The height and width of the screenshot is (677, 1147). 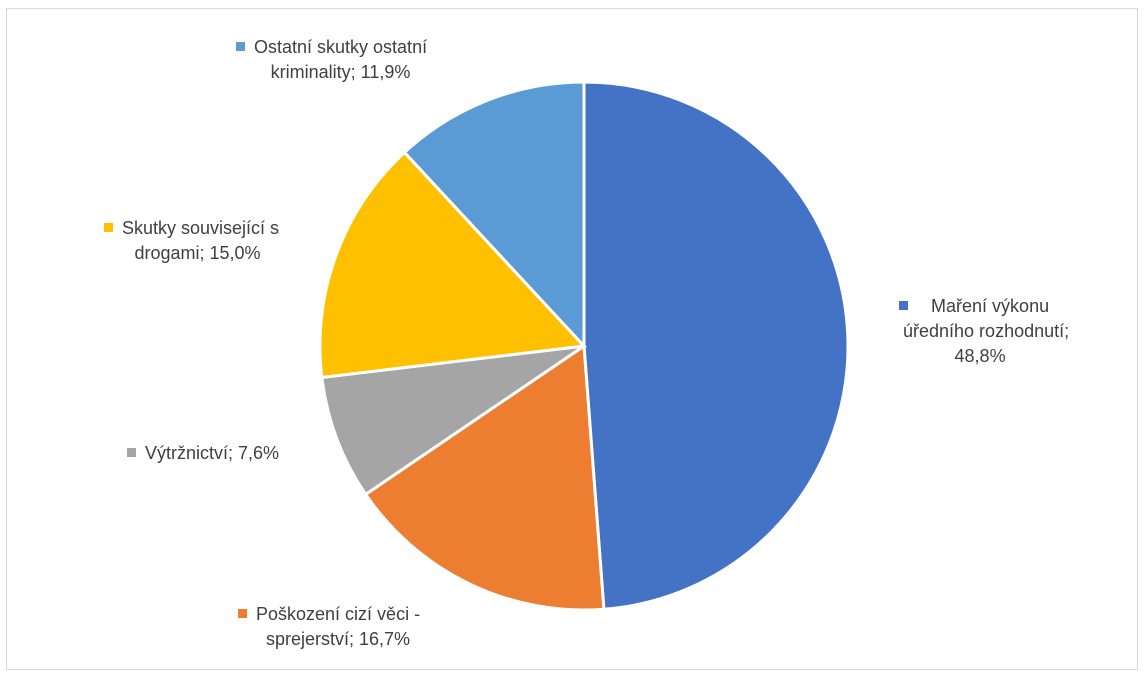 What do you see at coordinates (108, 227) in the screenshot?
I see `legend-marker-drogy` at bounding box center [108, 227].